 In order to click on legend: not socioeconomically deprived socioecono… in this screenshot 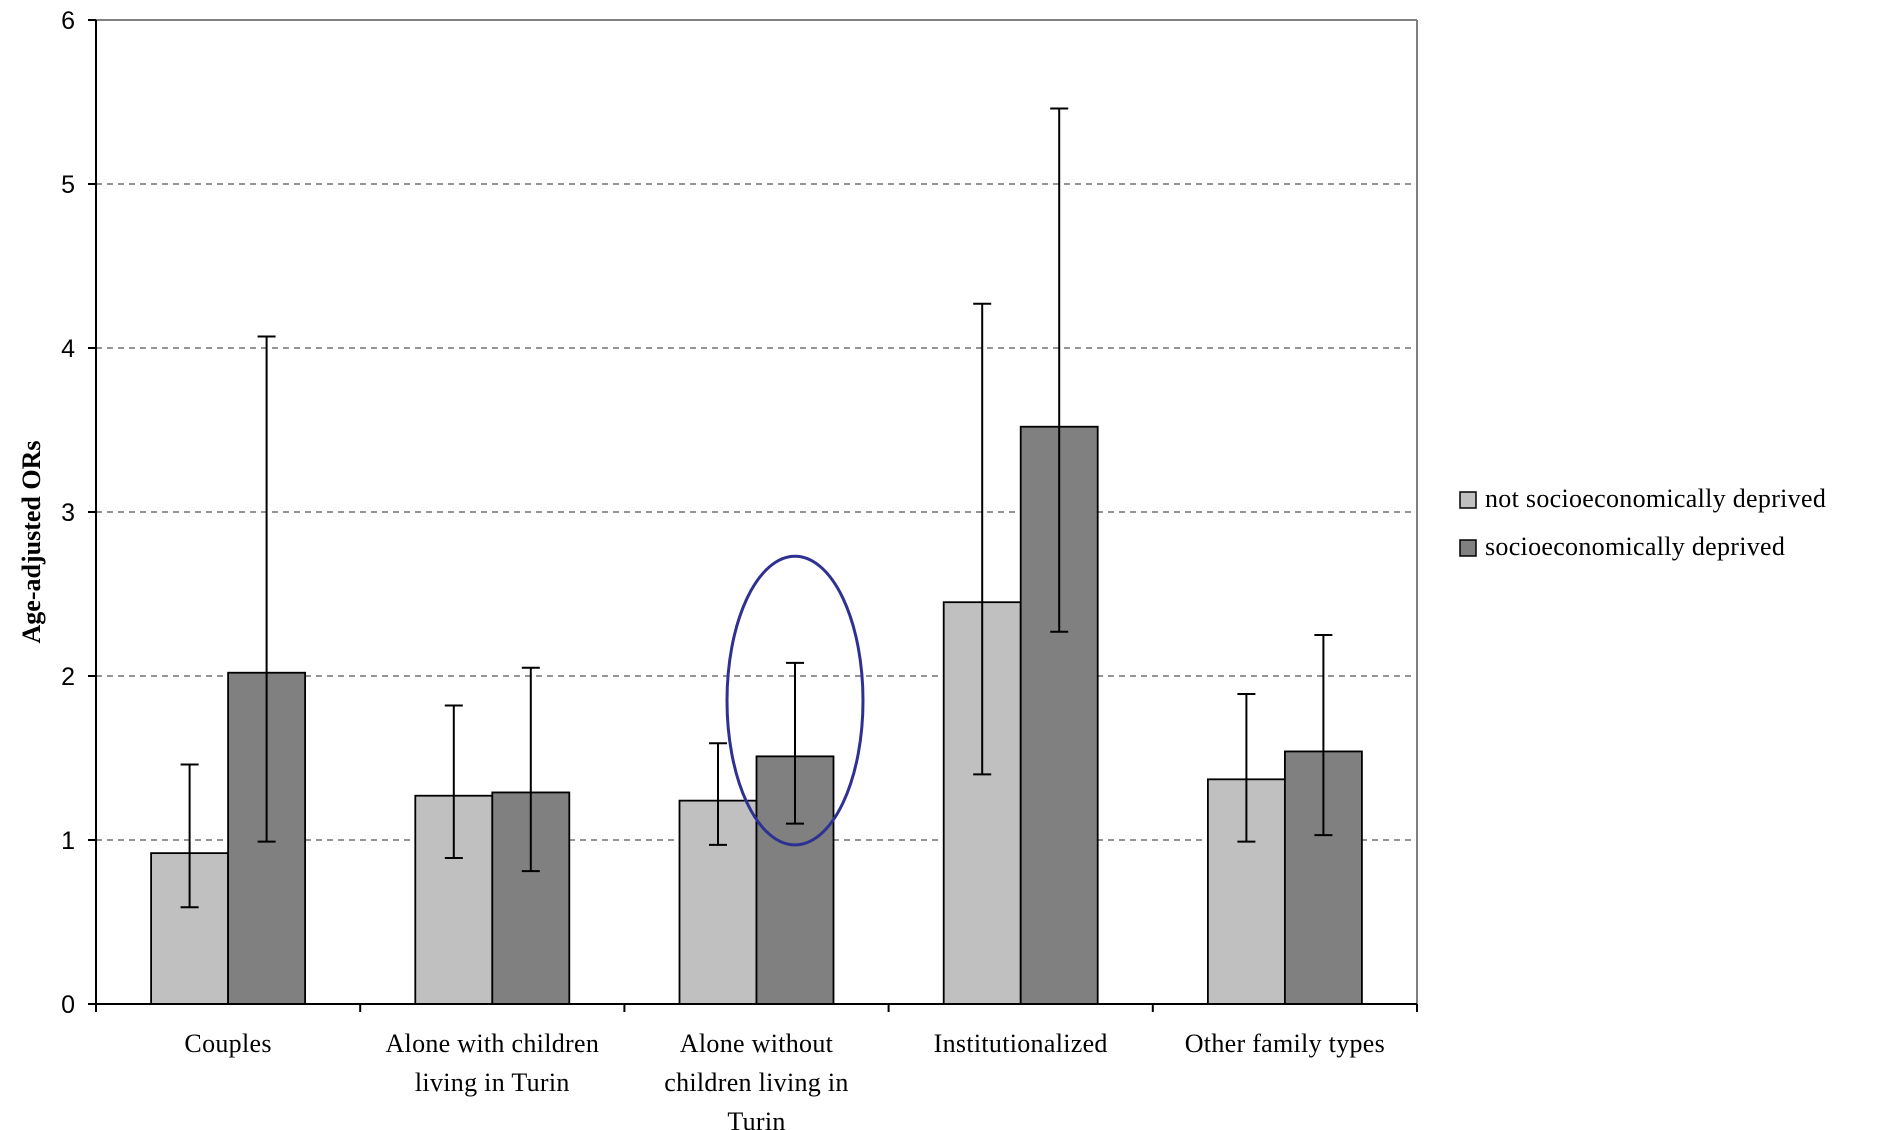, I will do `click(1642, 522)`.